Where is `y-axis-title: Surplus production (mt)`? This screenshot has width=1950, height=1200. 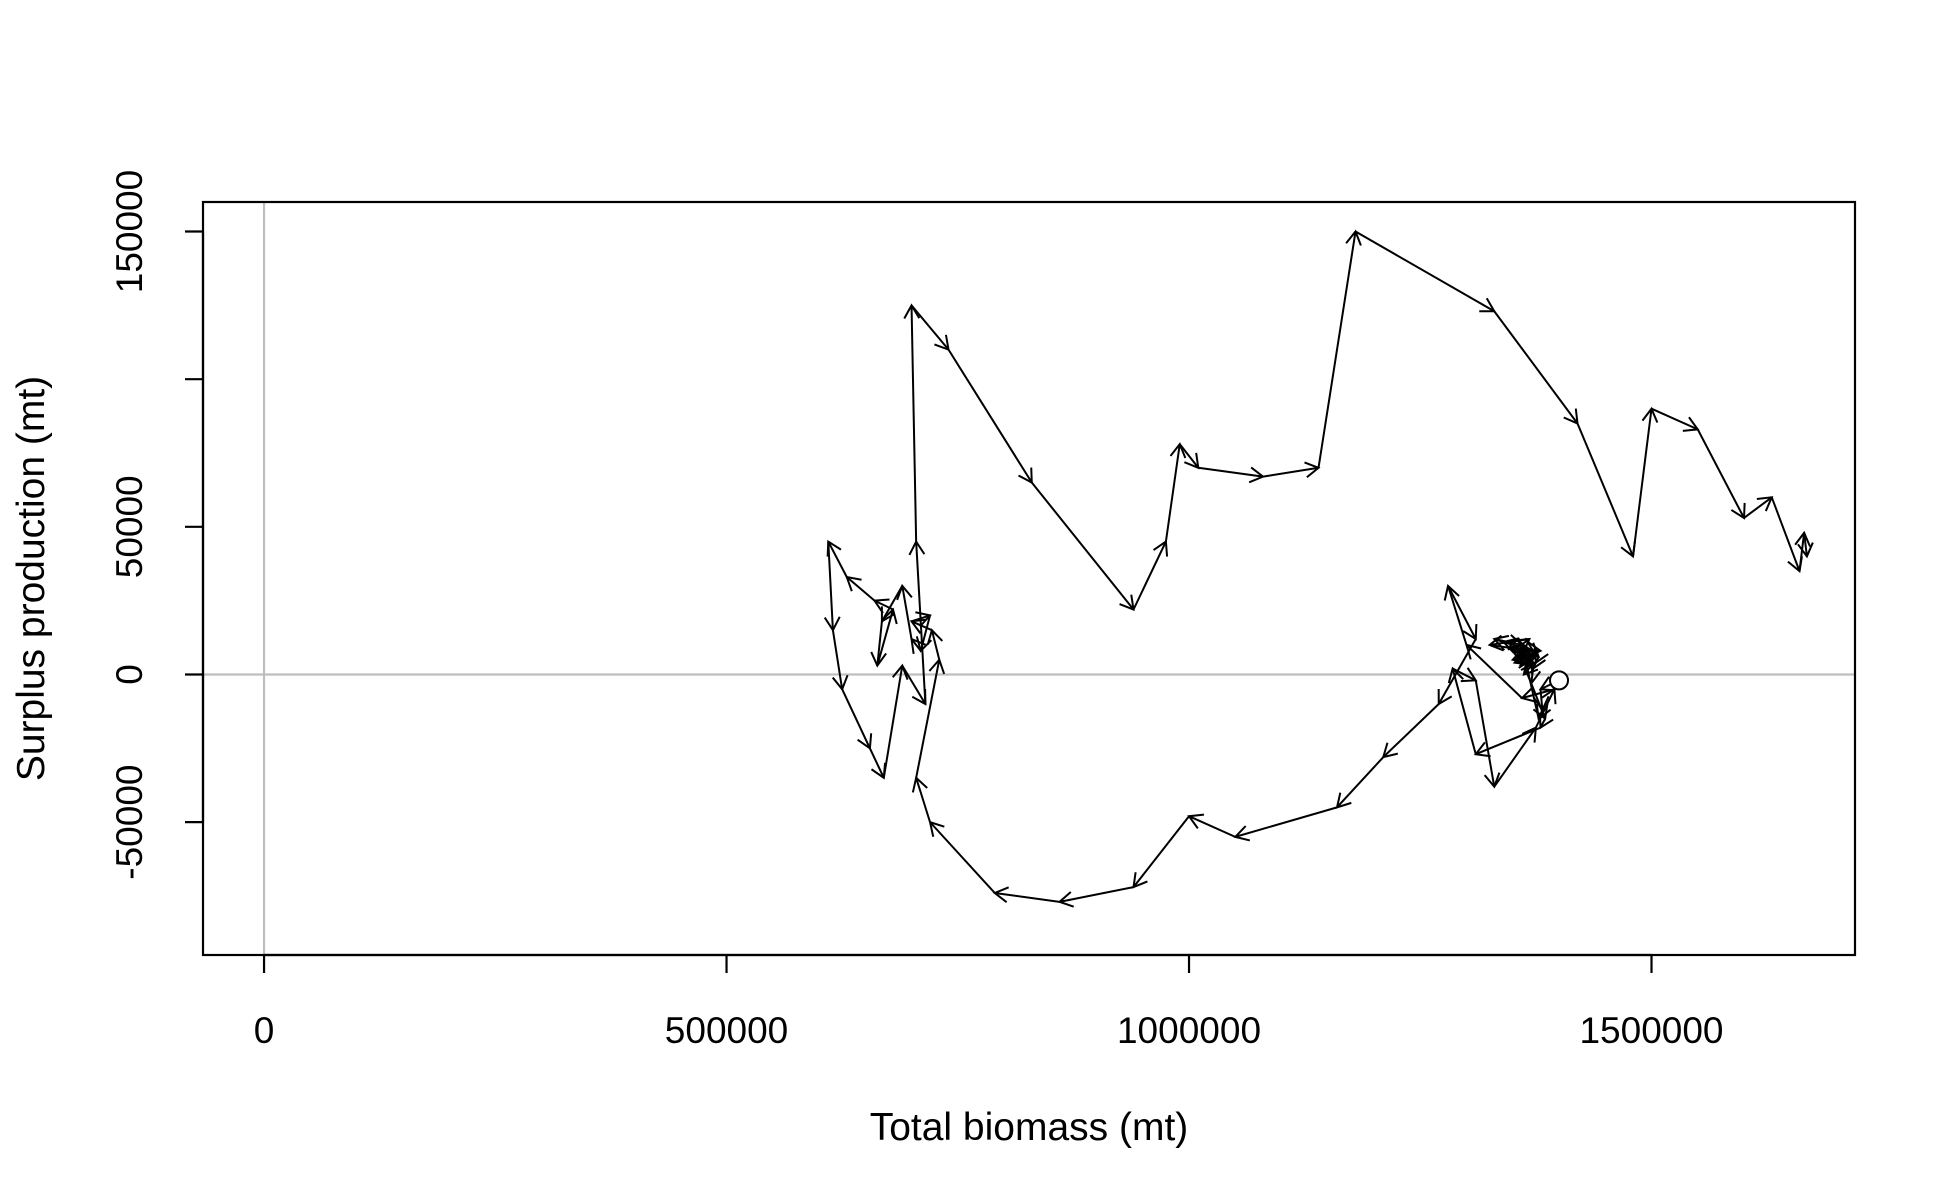
y-axis-title: Surplus production (mt) is located at coordinates (31, 578).